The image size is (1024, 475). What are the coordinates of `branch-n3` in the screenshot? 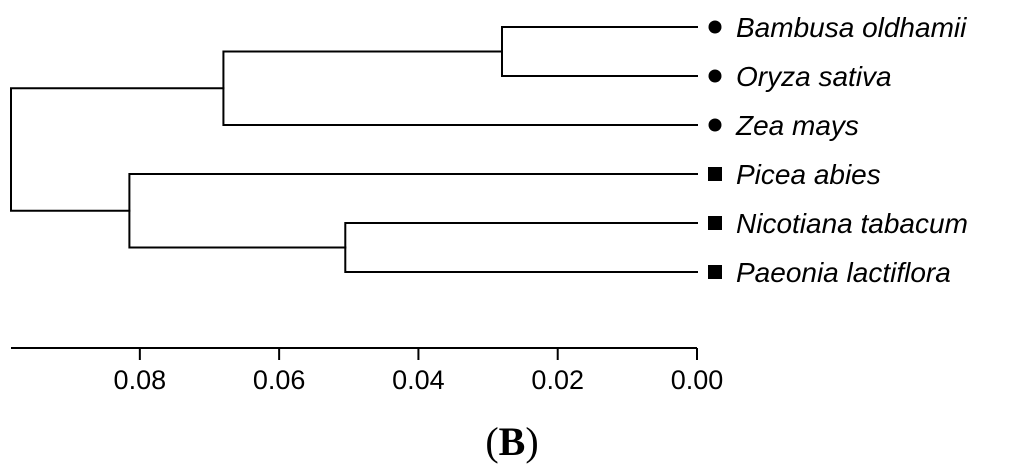 It's located at (521, 247).